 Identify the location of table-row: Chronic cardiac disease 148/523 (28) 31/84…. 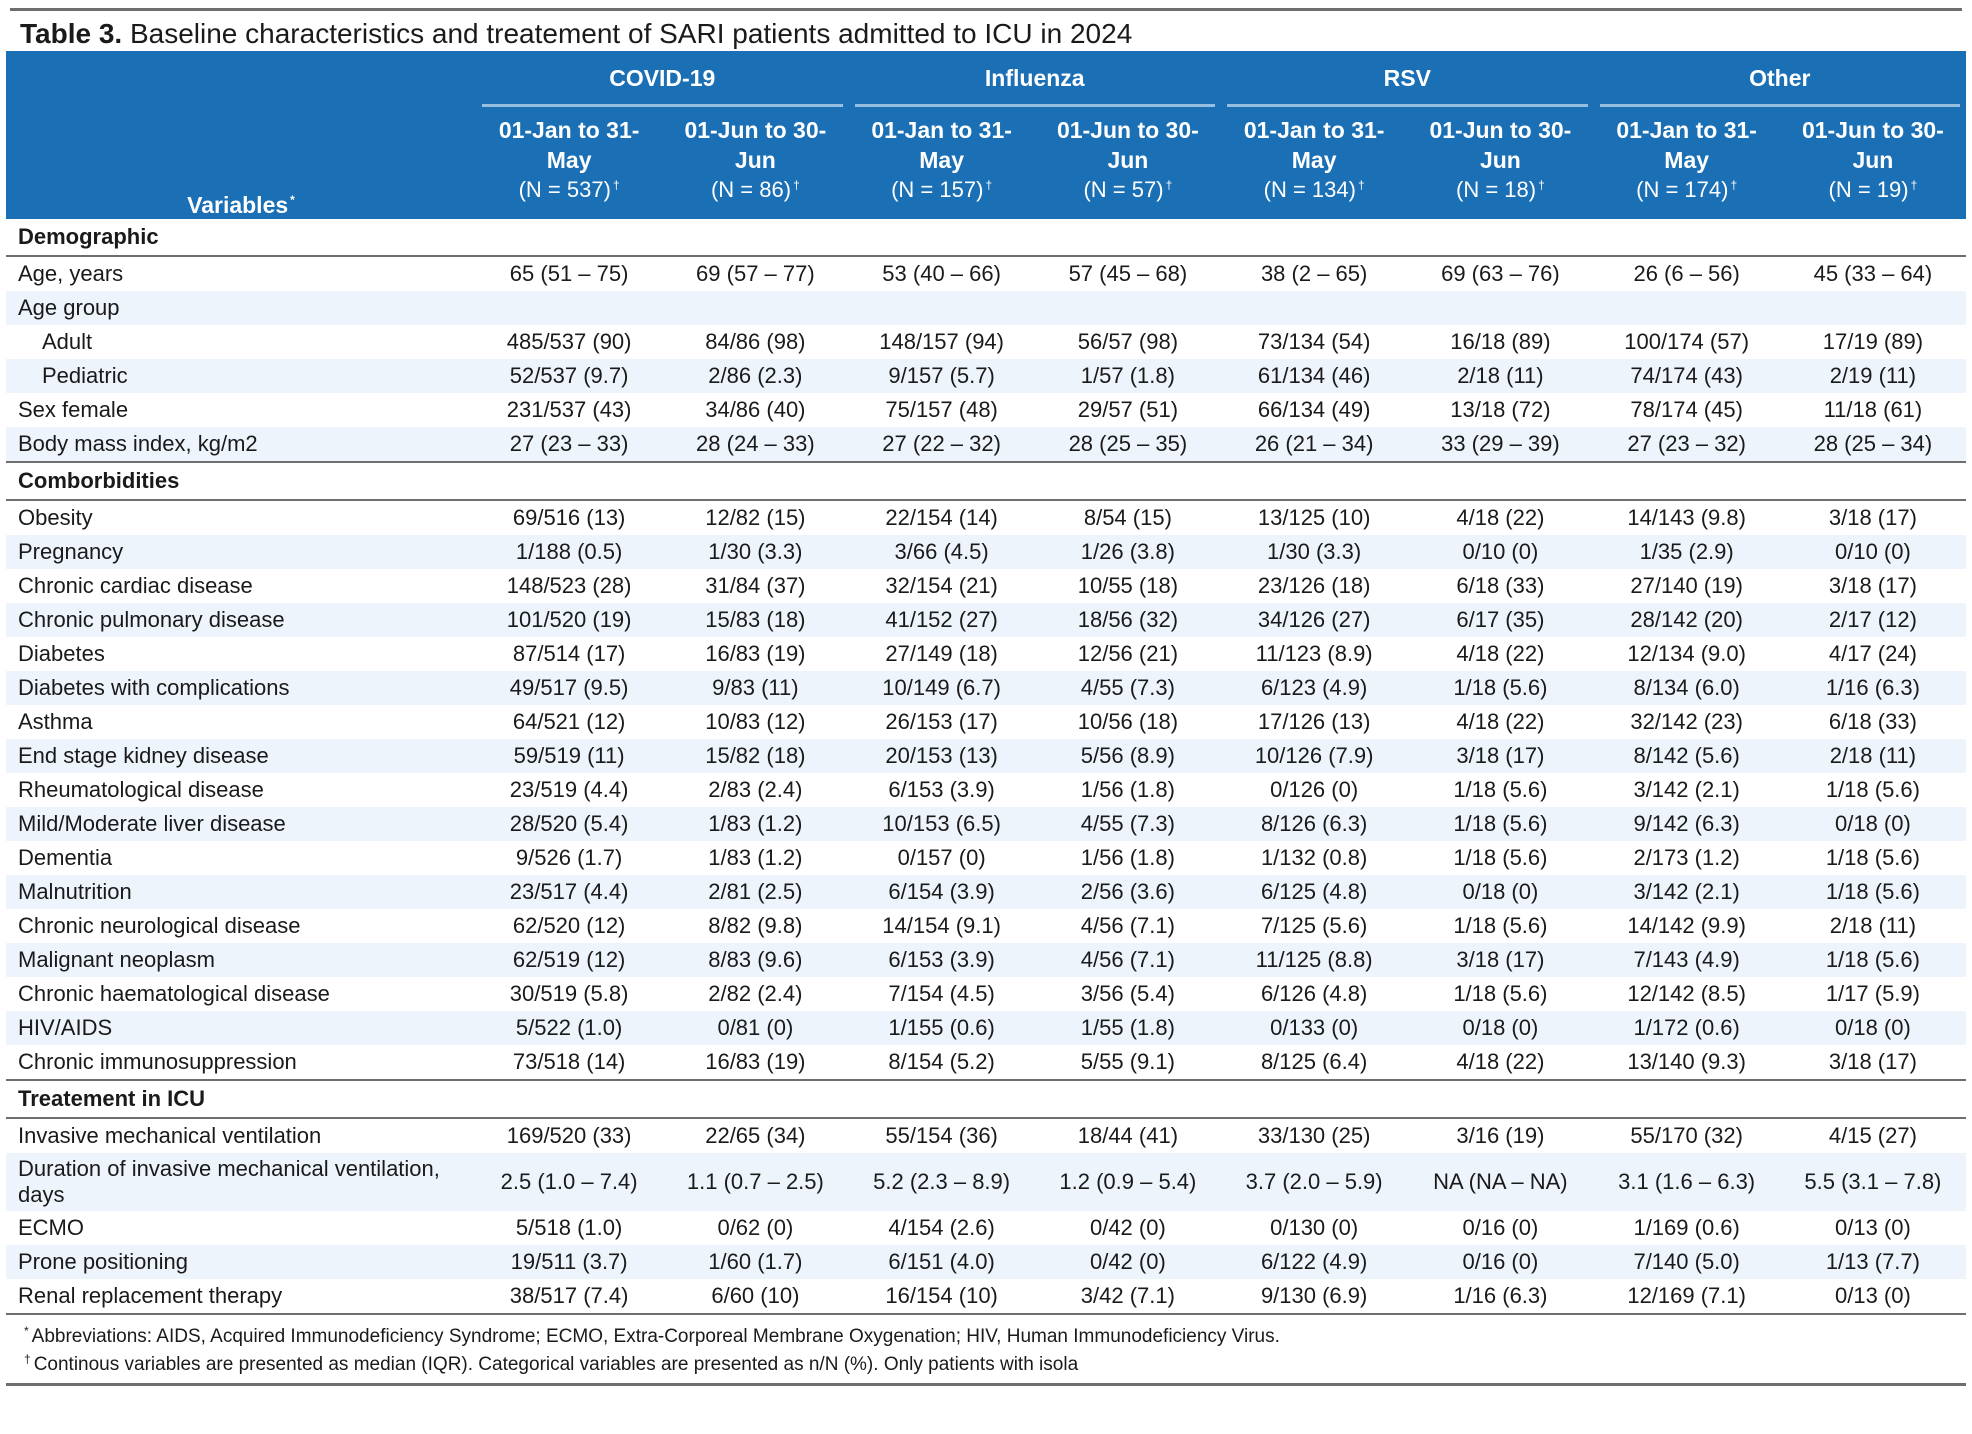
(986, 586).